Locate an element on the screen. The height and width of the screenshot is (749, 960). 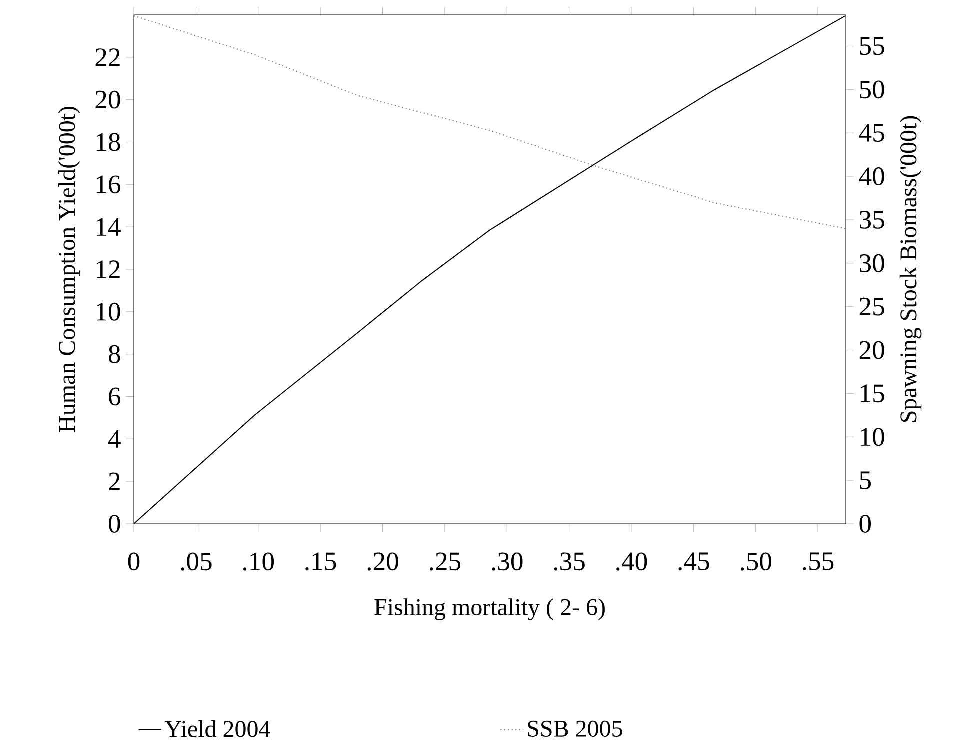
legend-label: SSB 2005 is located at coordinates (575, 728).